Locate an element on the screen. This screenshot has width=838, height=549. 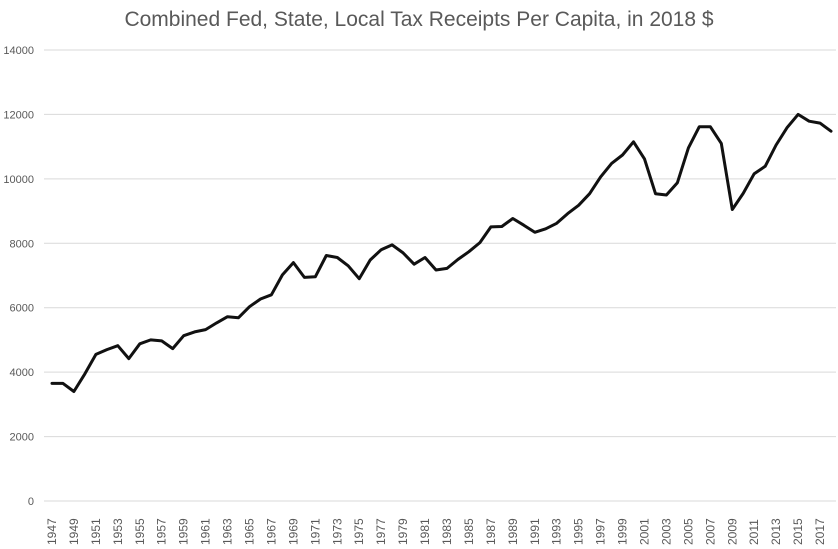
x-tick-label: 1983 is located at coordinates (447, 531).